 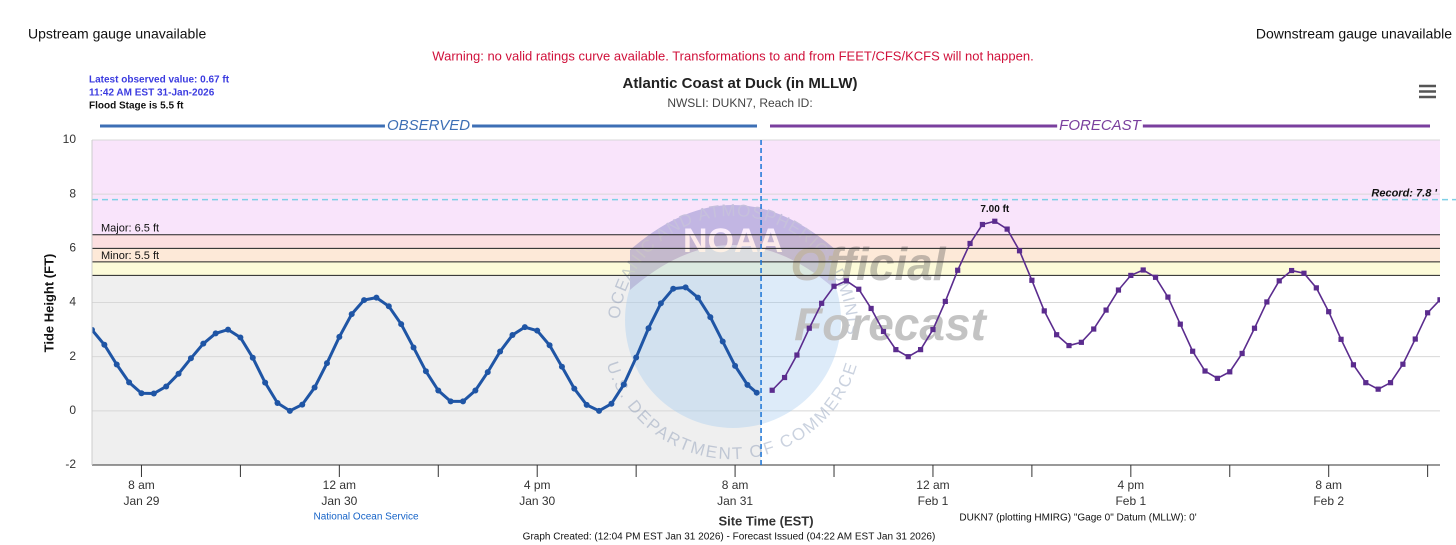 I want to click on y-tick-label: -2, so click(x=70, y=464).